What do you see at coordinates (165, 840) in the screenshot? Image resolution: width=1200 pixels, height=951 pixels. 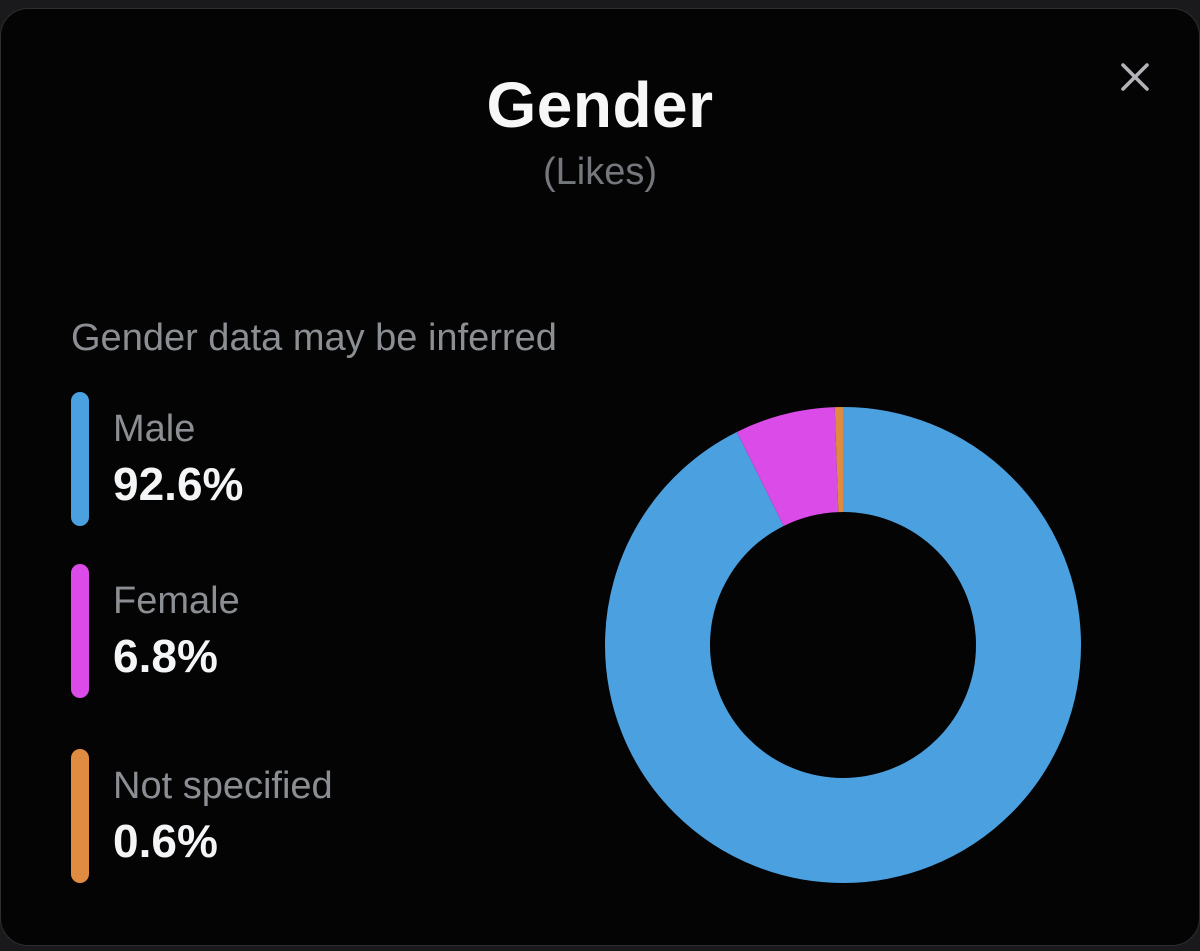 I see `legend-value: 0.6%` at bounding box center [165, 840].